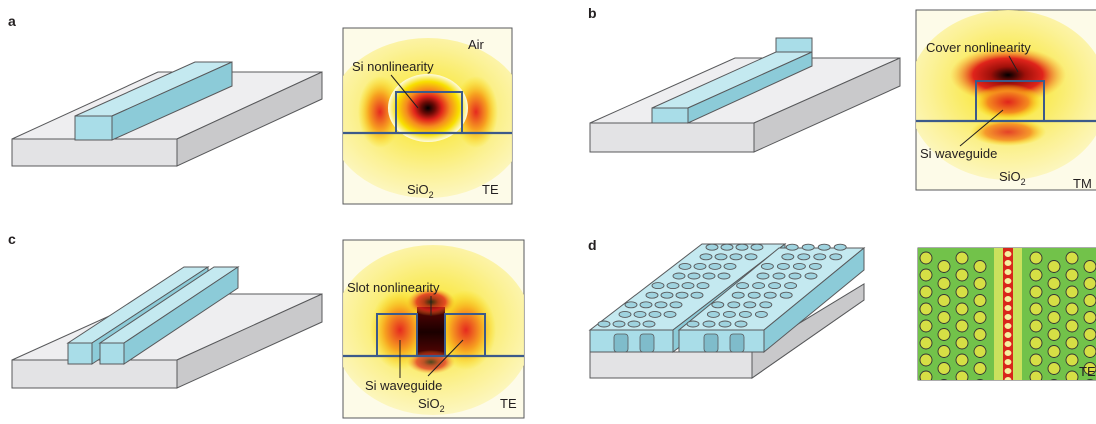 The image size is (1096, 424). What do you see at coordinates (476, 44) in the screenshot?
I see `region-label-air: Air` at bounding box center [476, 44].